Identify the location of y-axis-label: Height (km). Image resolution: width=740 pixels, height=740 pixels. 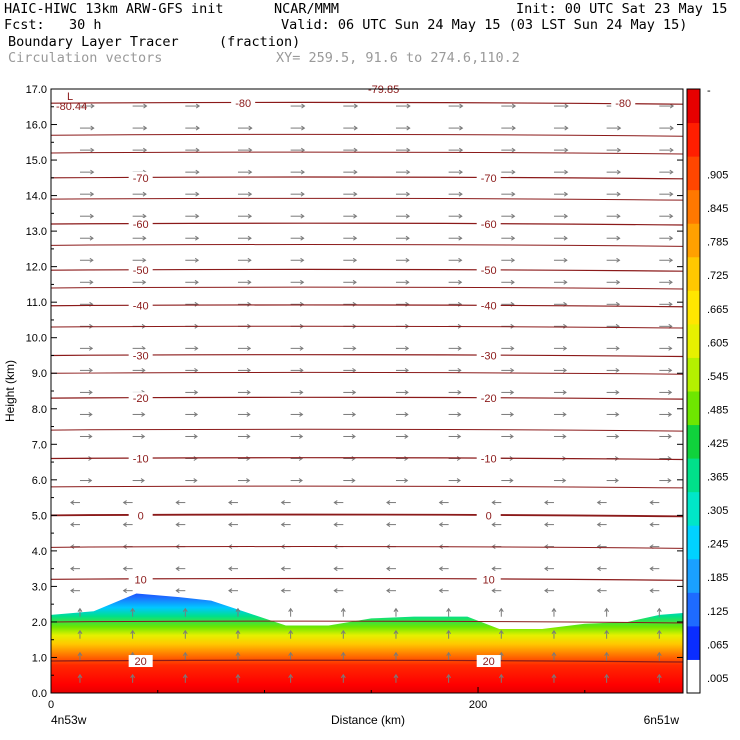
(10, 391).